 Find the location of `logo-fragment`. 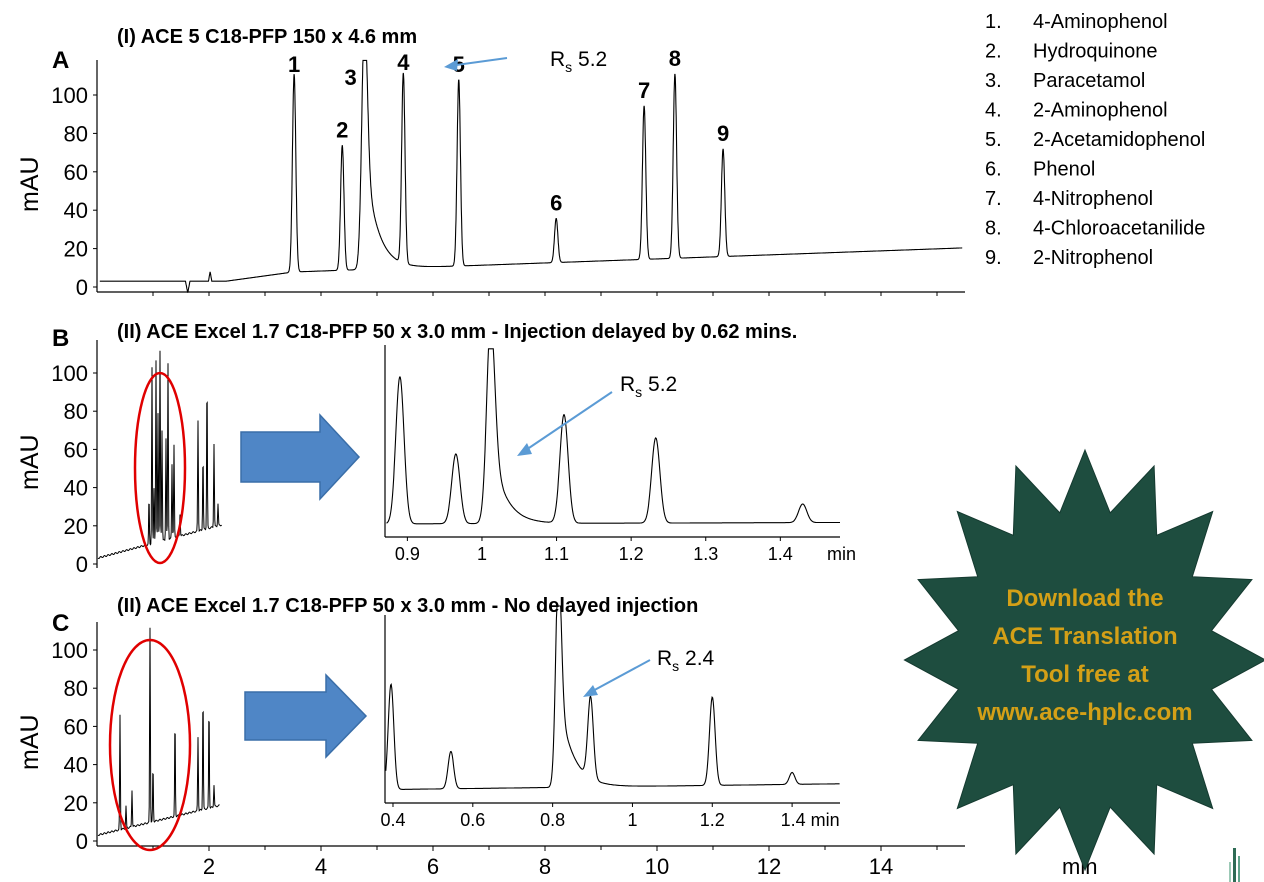

logo-fragment is located at coordinates (1234, 865).